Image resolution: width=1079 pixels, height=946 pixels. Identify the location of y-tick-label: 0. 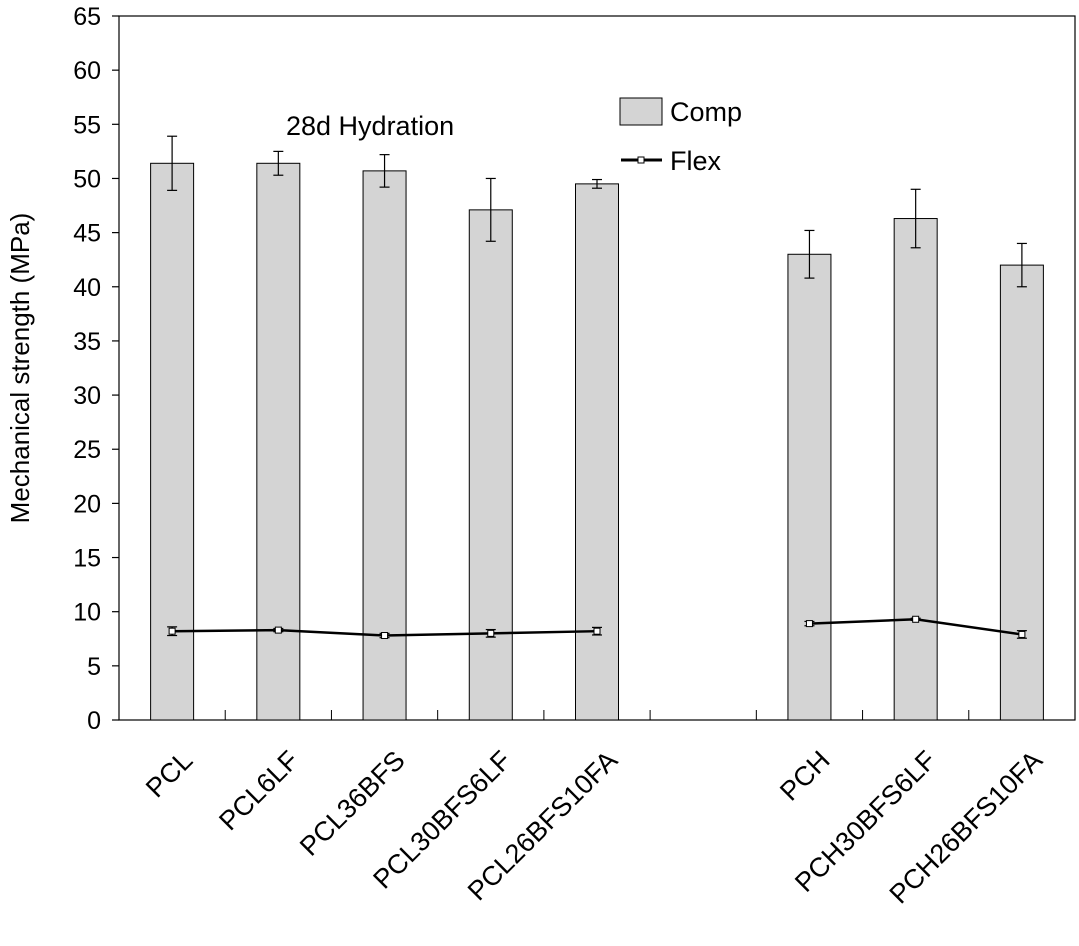
(94, 721).